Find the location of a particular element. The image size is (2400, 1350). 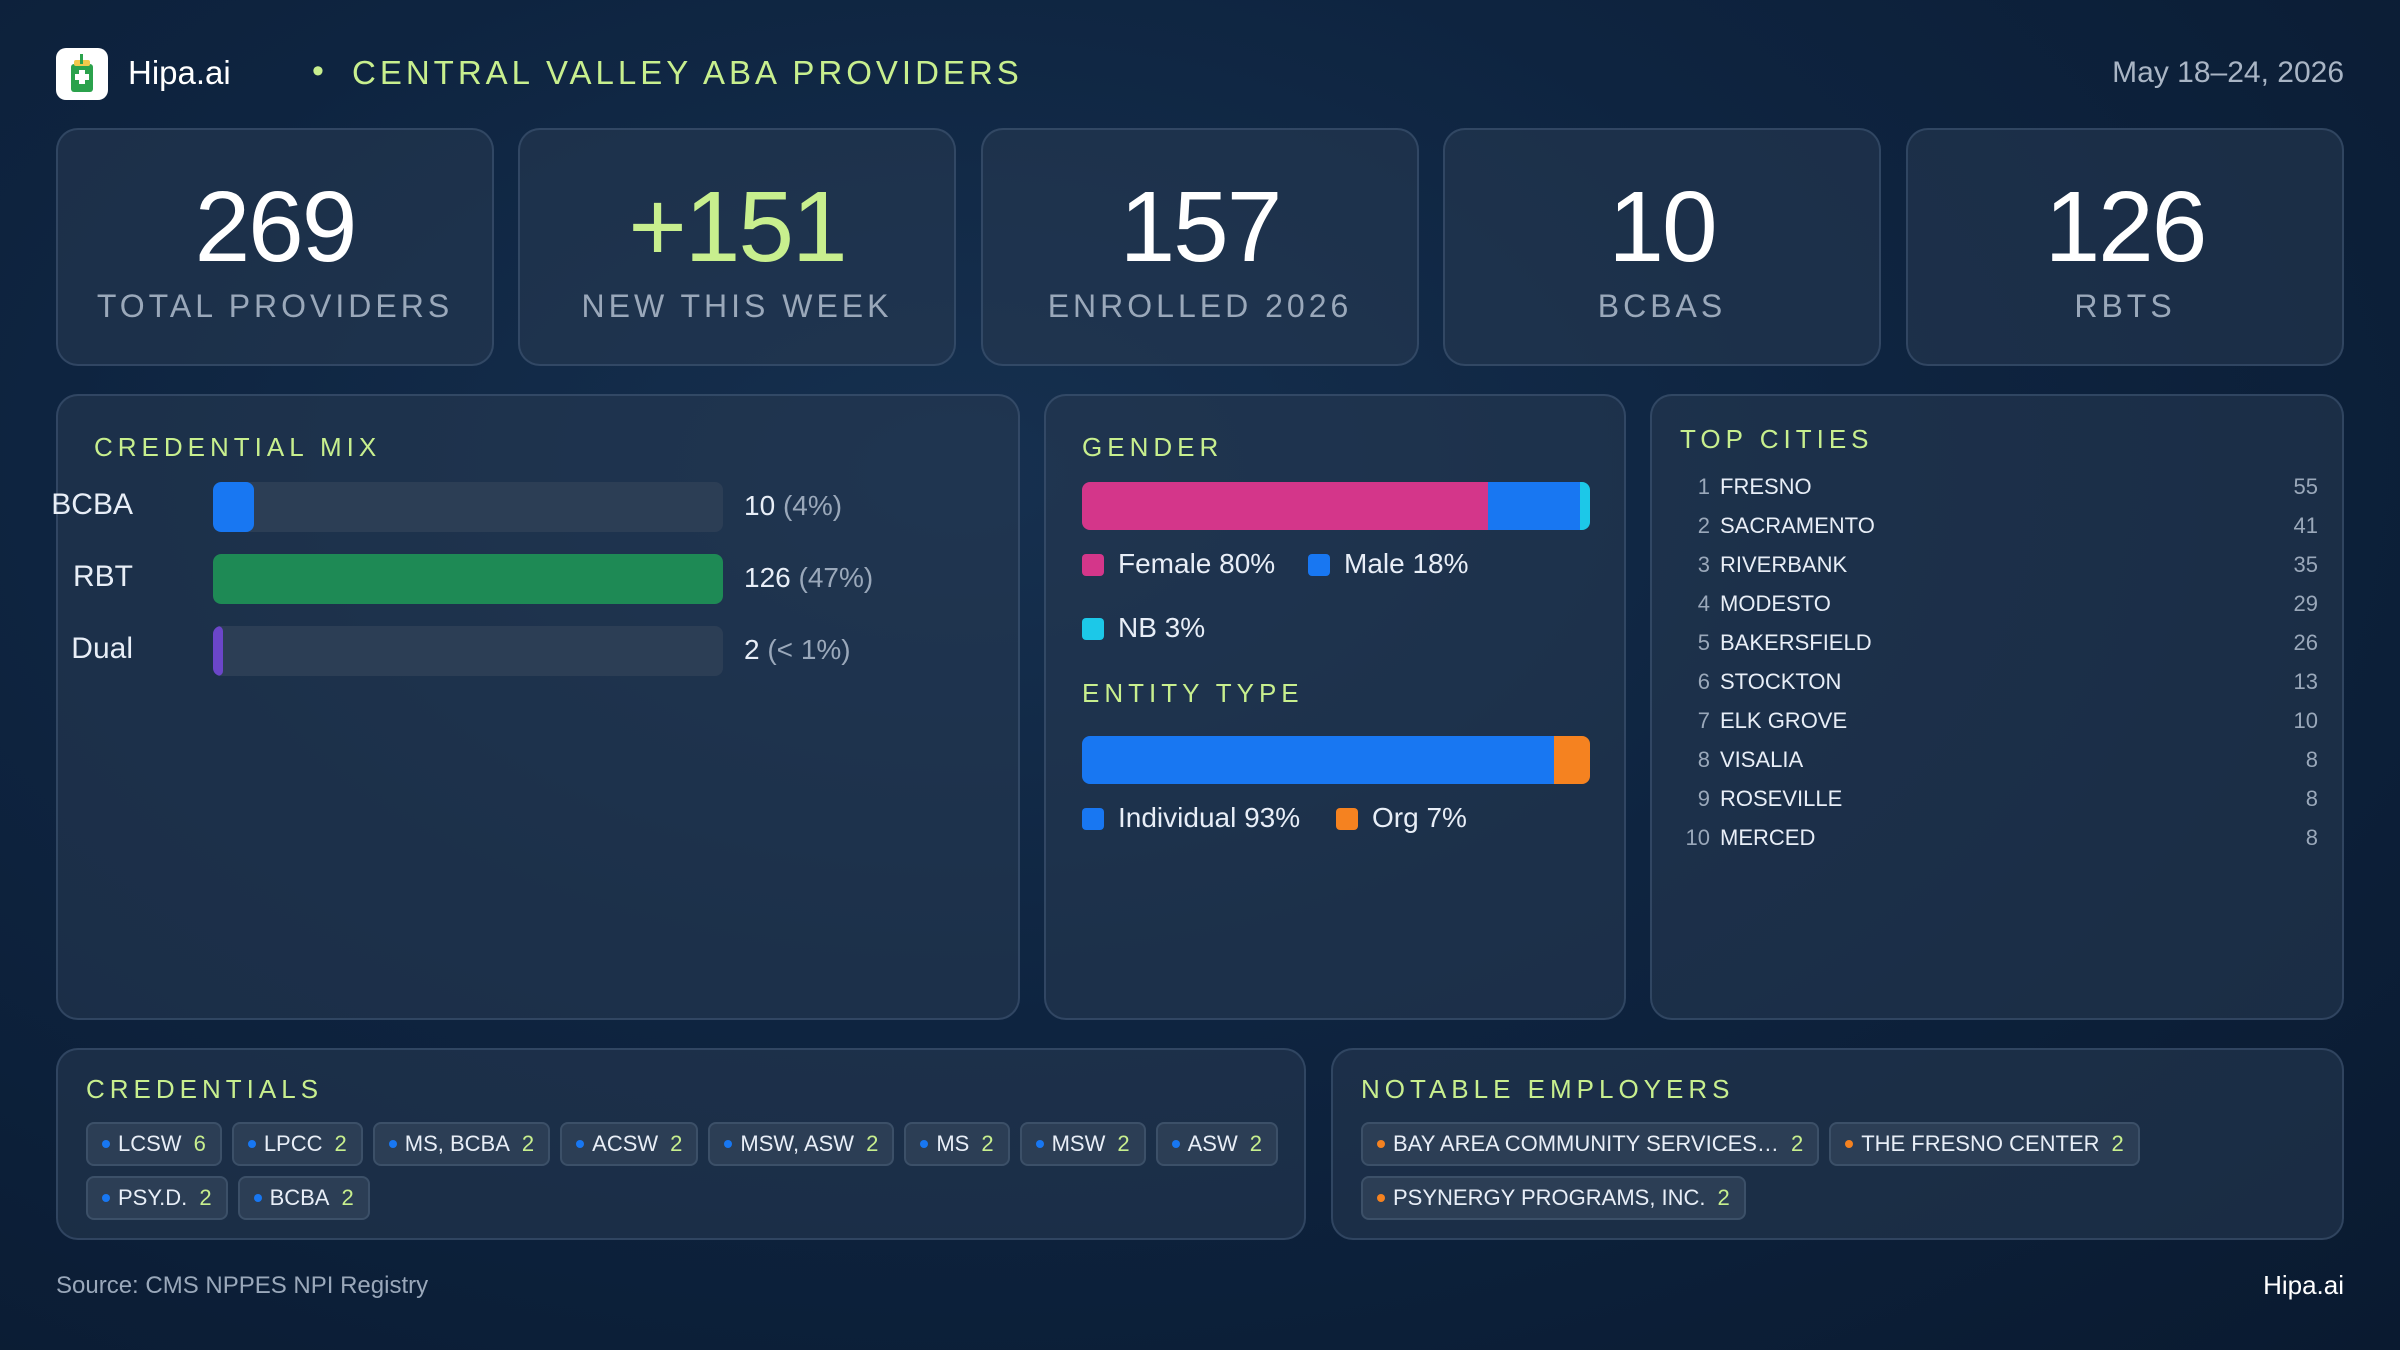

credential-chip: LPCC 2 is located at coordinates (297, 1144).